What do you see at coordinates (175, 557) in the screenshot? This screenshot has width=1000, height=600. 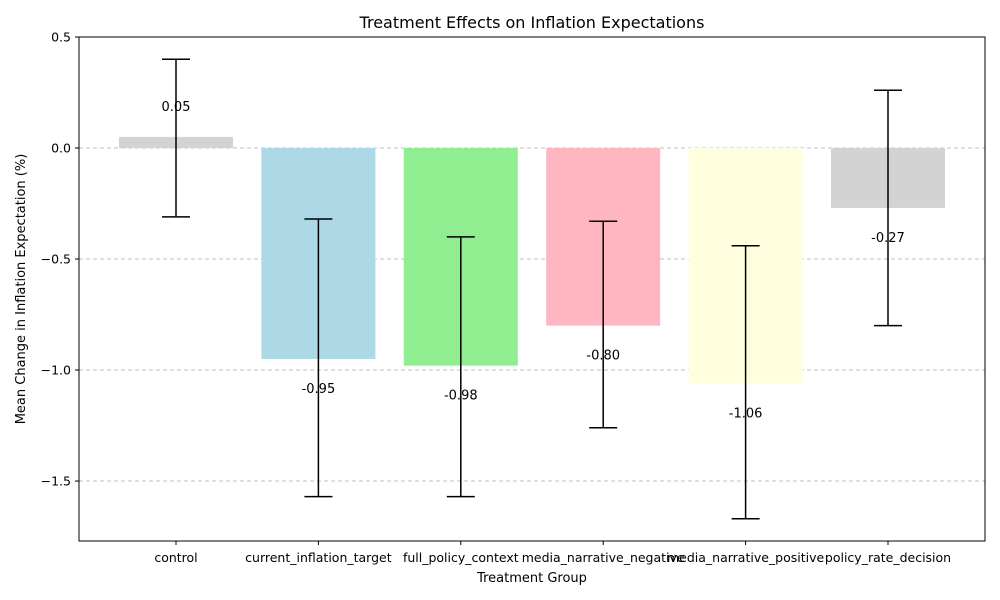 I see `x-tick-label-control: control` at bounding box center [175, 557].